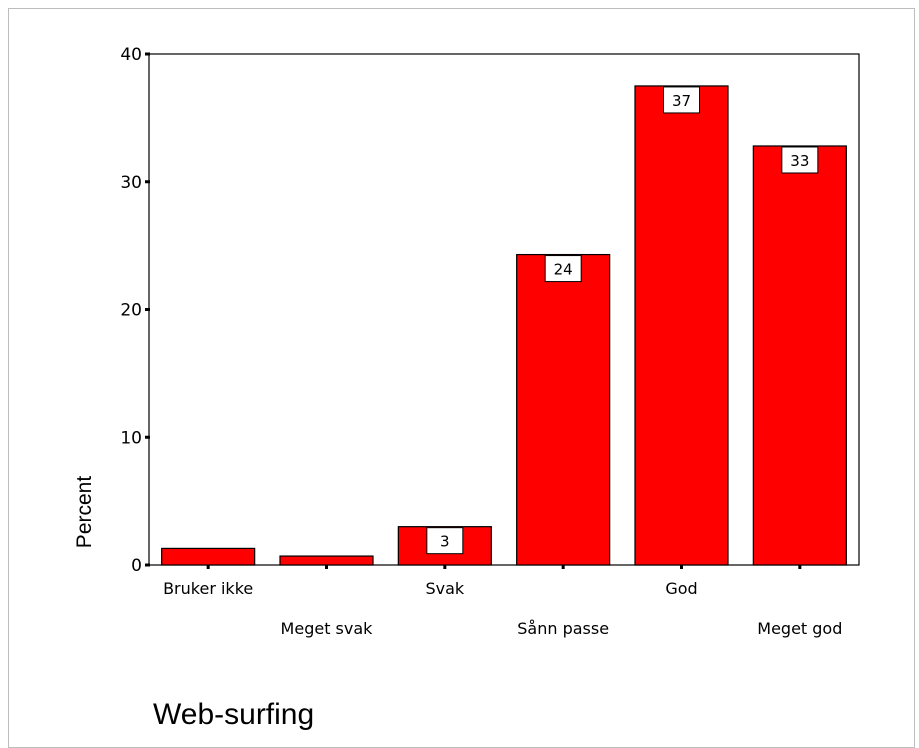 This screenshot has height=748, width=919. I want to click on x-tick-label: God, so click(681, 588).